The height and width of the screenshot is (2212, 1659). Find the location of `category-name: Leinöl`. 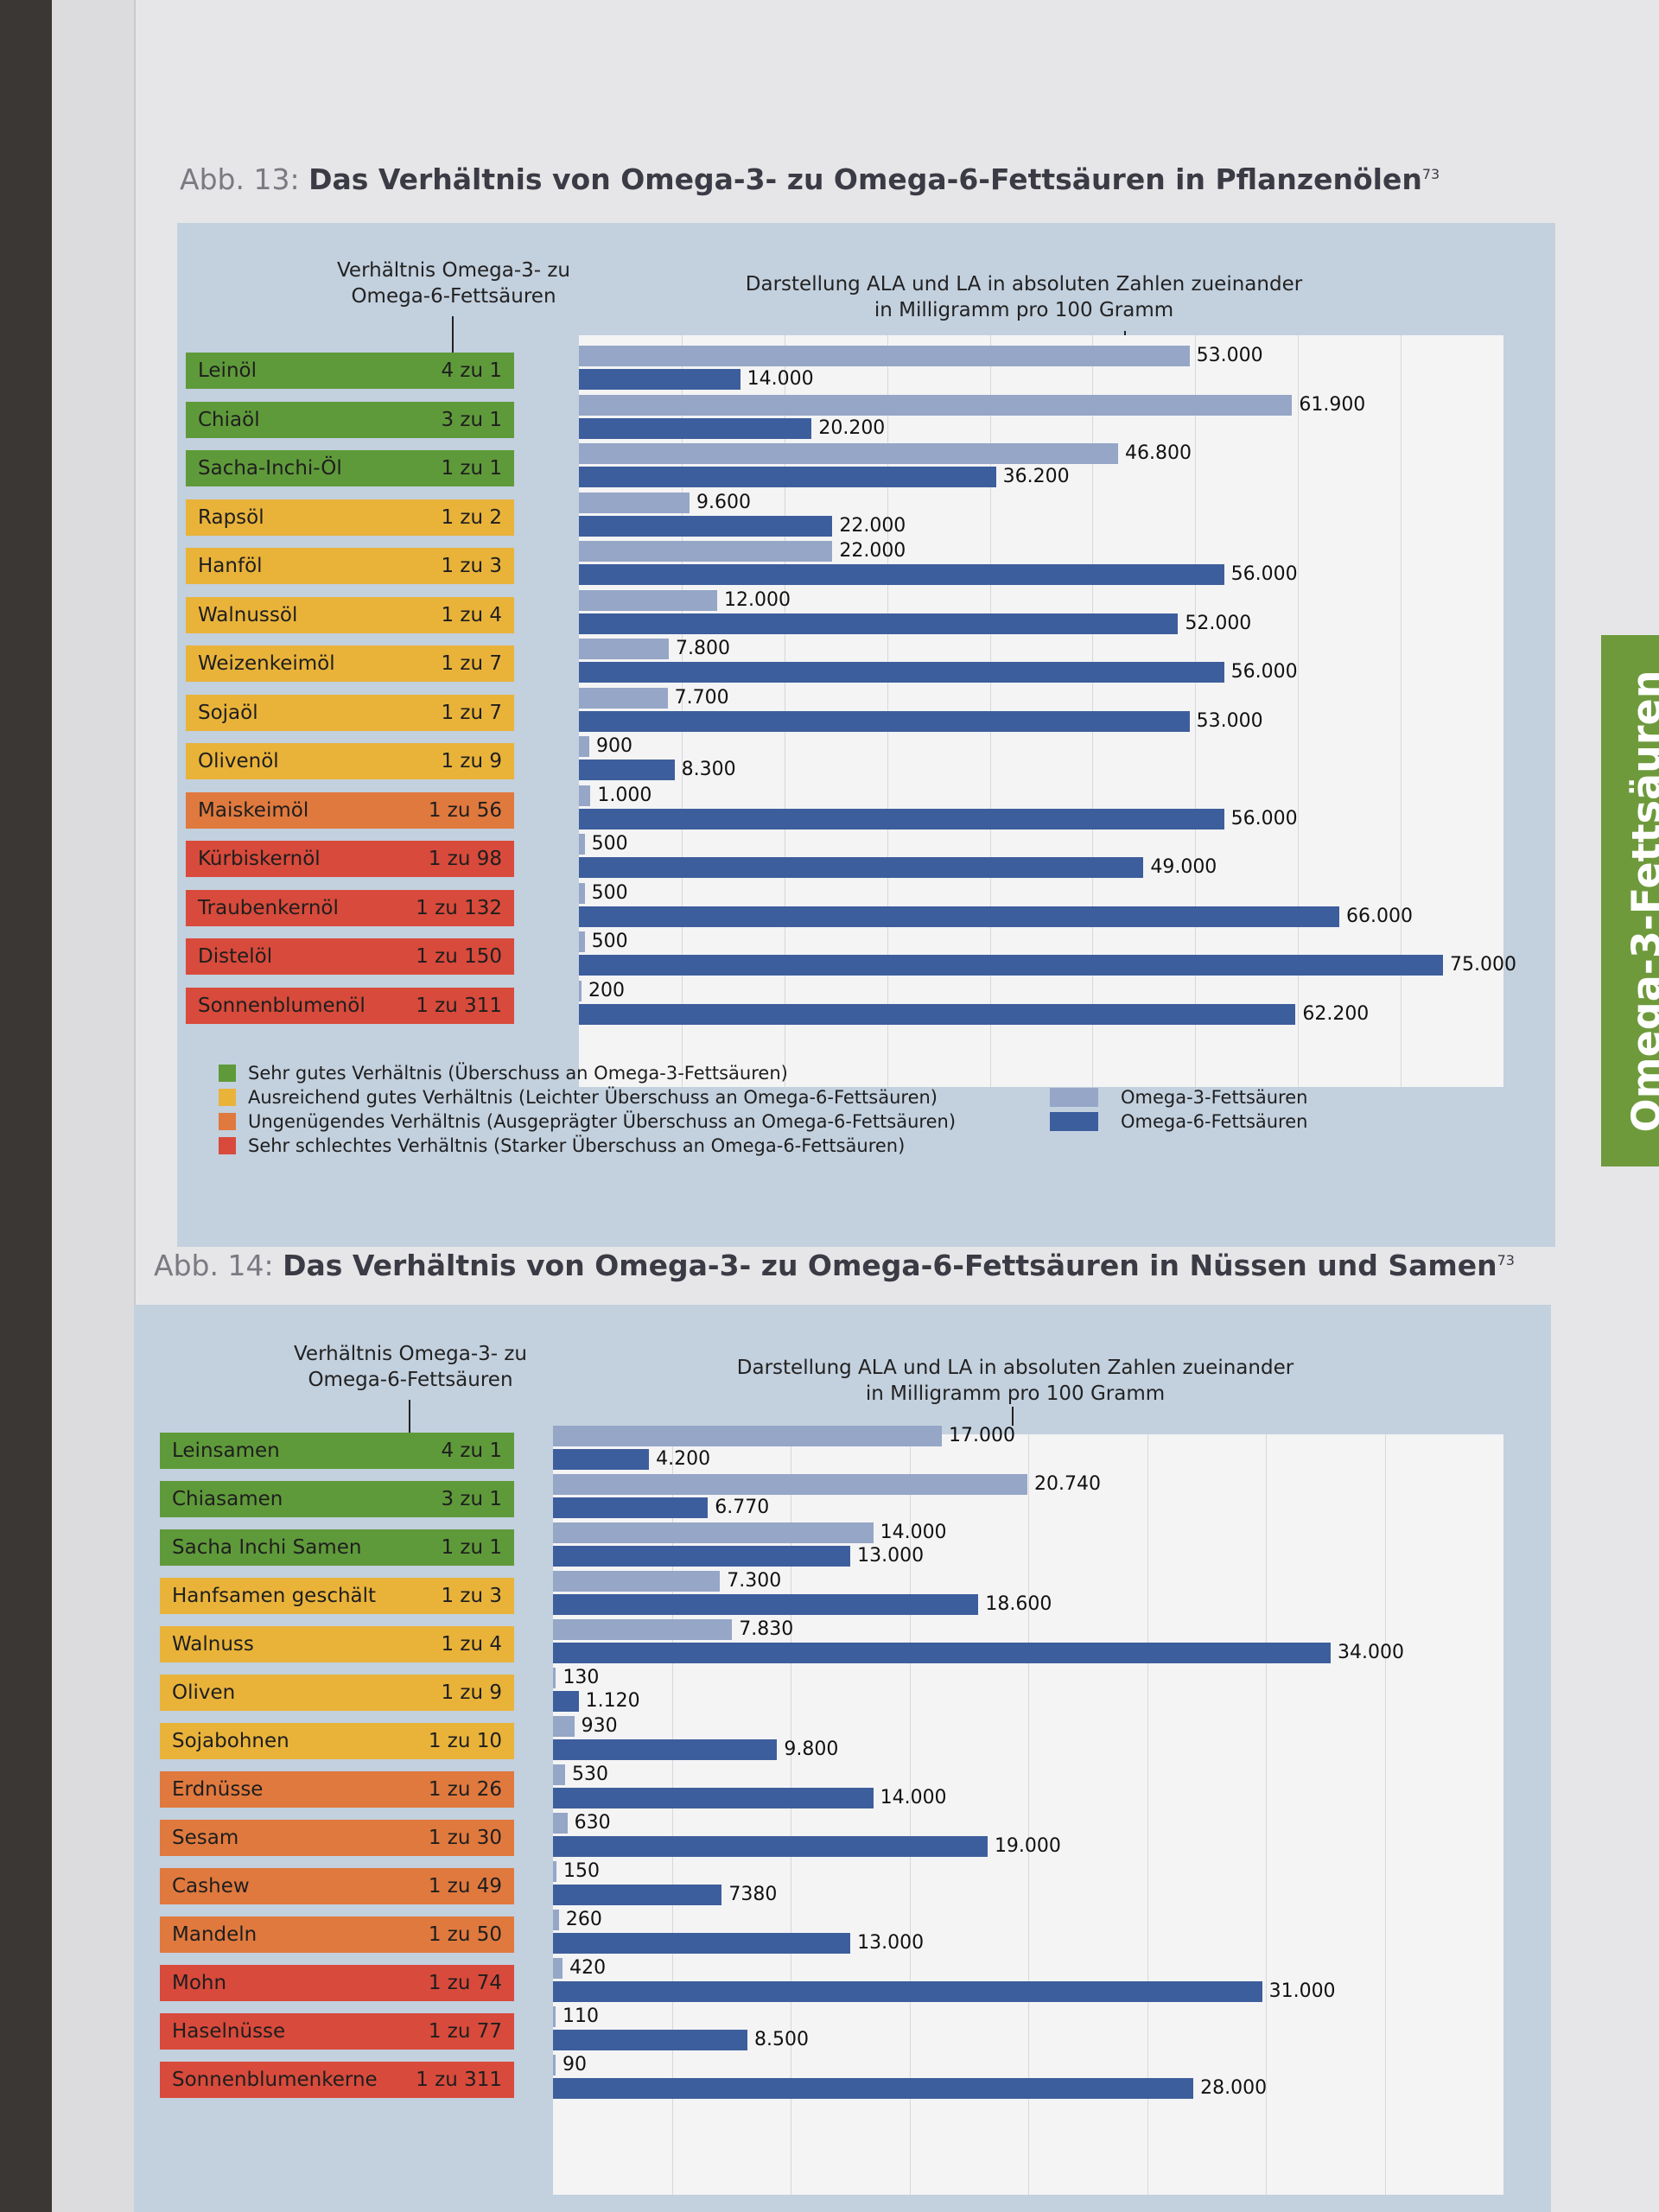

category-name: Leinöl is located at coordinates (227, 370).